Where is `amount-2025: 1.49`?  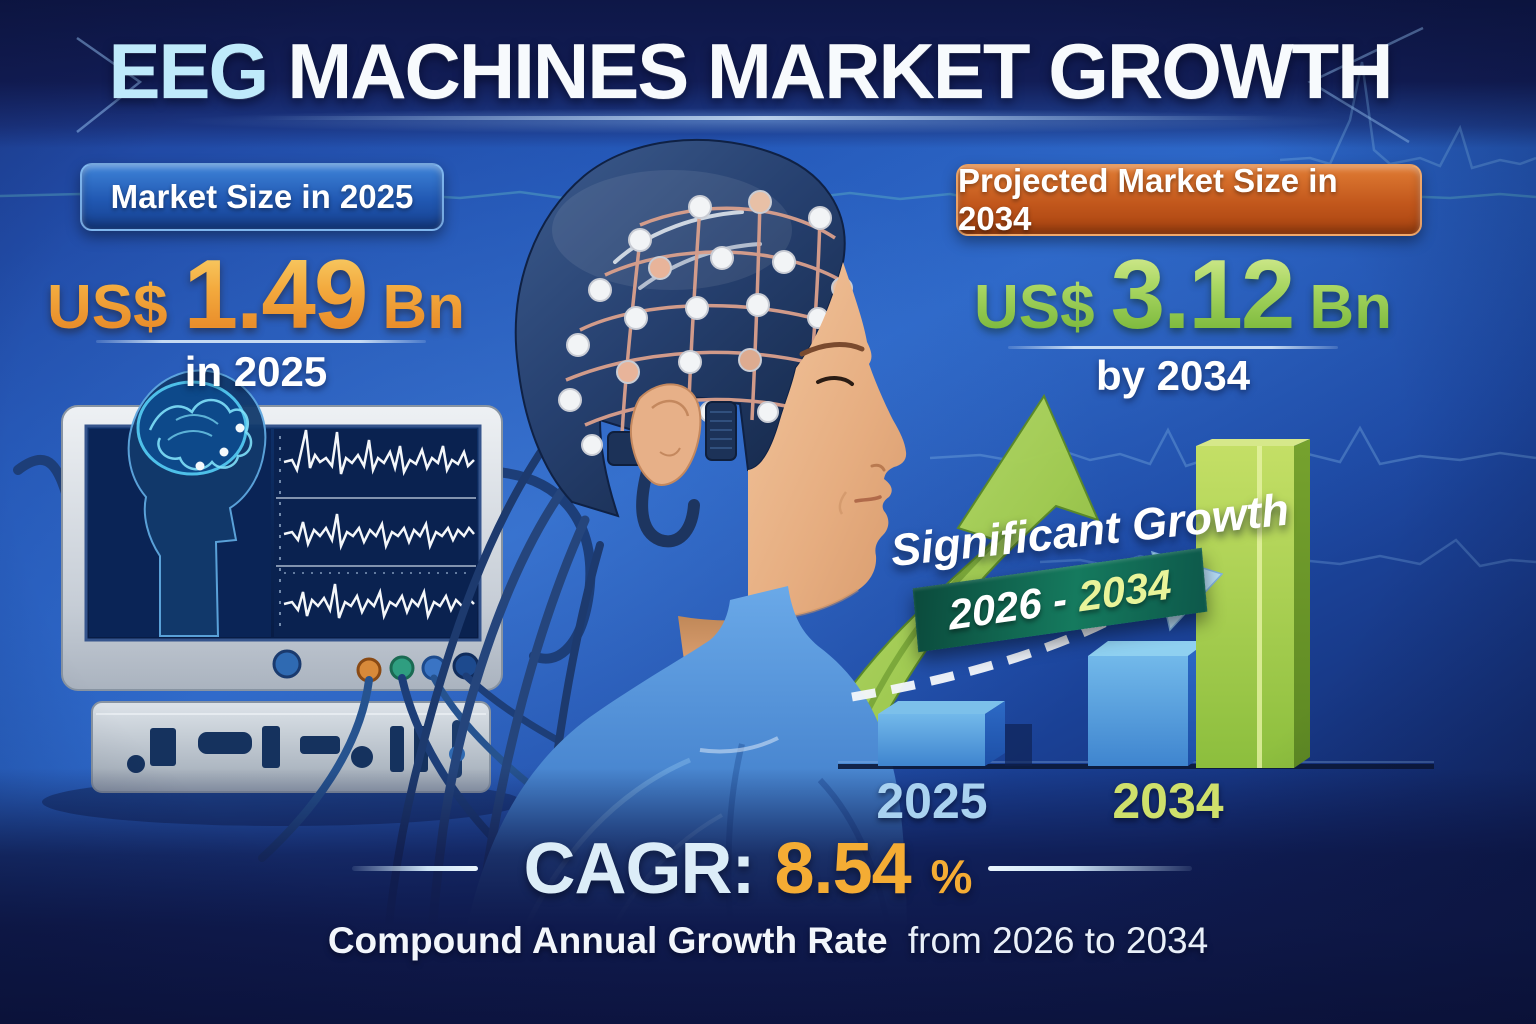 amount-2025: 1.49 is located at coordinates (275, 294).